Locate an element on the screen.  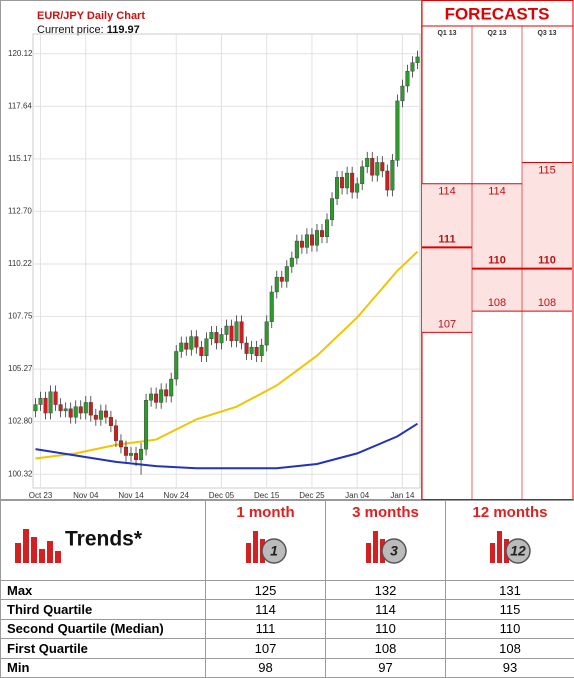
forecast-upper-label: 115 is located at coordinates (547, 170).